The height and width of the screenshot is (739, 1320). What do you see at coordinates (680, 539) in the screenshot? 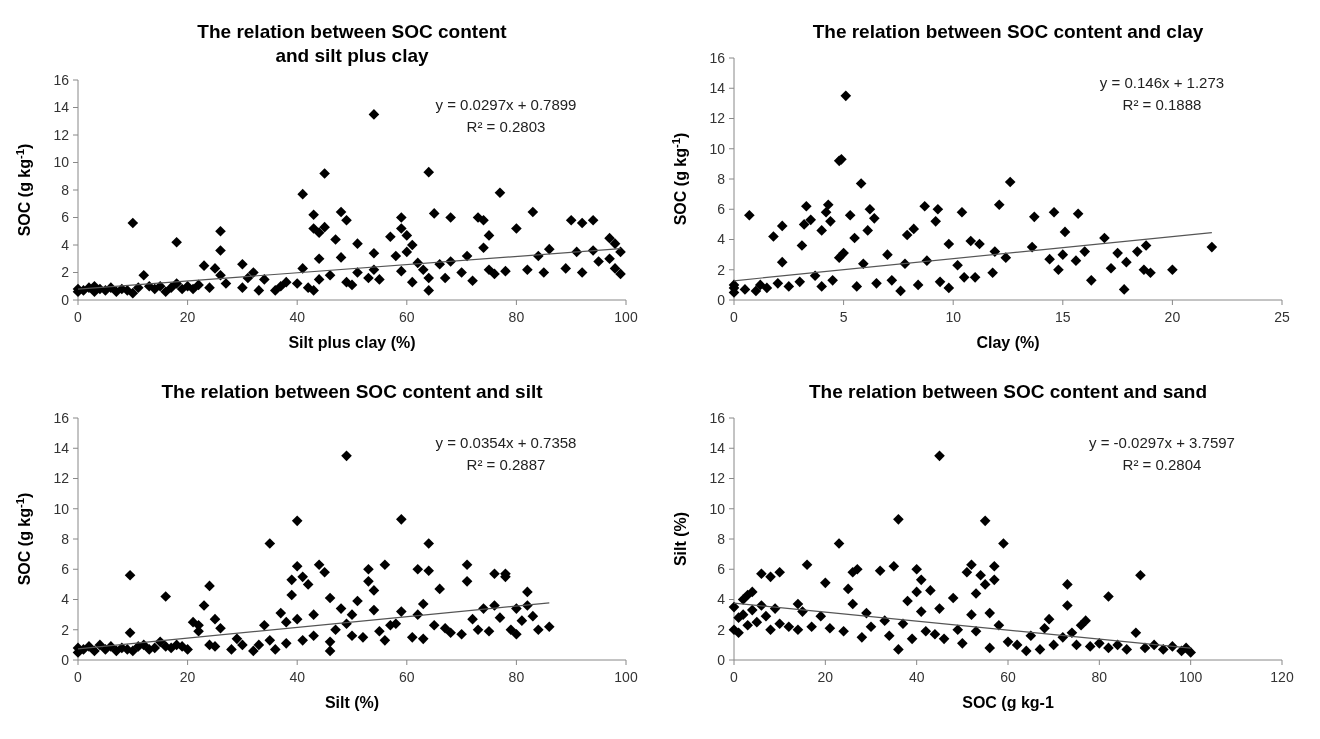
I see `y-axis-title: Silt (%)` at bounding box center [680, 539].